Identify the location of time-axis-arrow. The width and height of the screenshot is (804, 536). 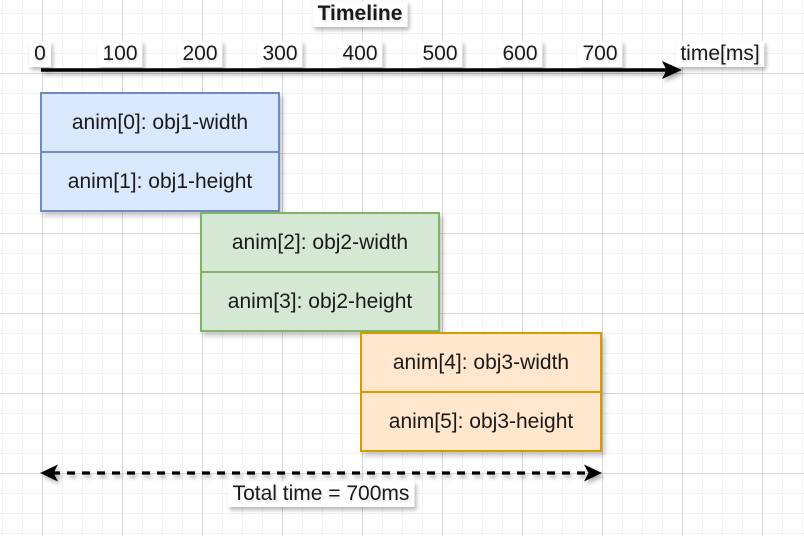
(361, 70).